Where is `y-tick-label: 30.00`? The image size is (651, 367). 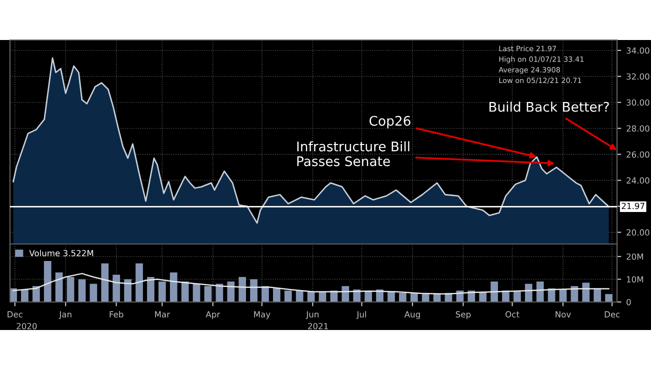 y-tick-label: 30.00 is located at coordinates (638, 102).